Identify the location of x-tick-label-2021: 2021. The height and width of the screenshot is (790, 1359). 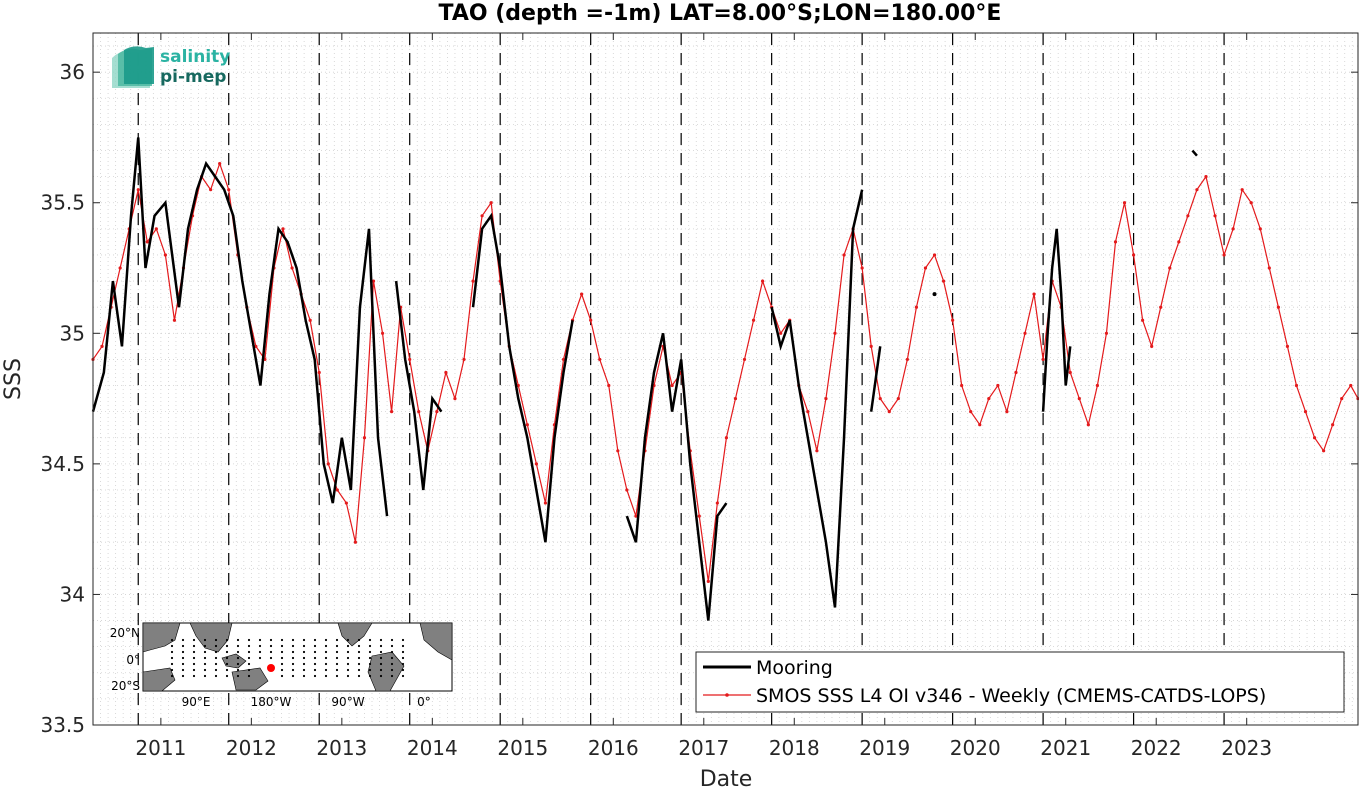
(1065, 748).